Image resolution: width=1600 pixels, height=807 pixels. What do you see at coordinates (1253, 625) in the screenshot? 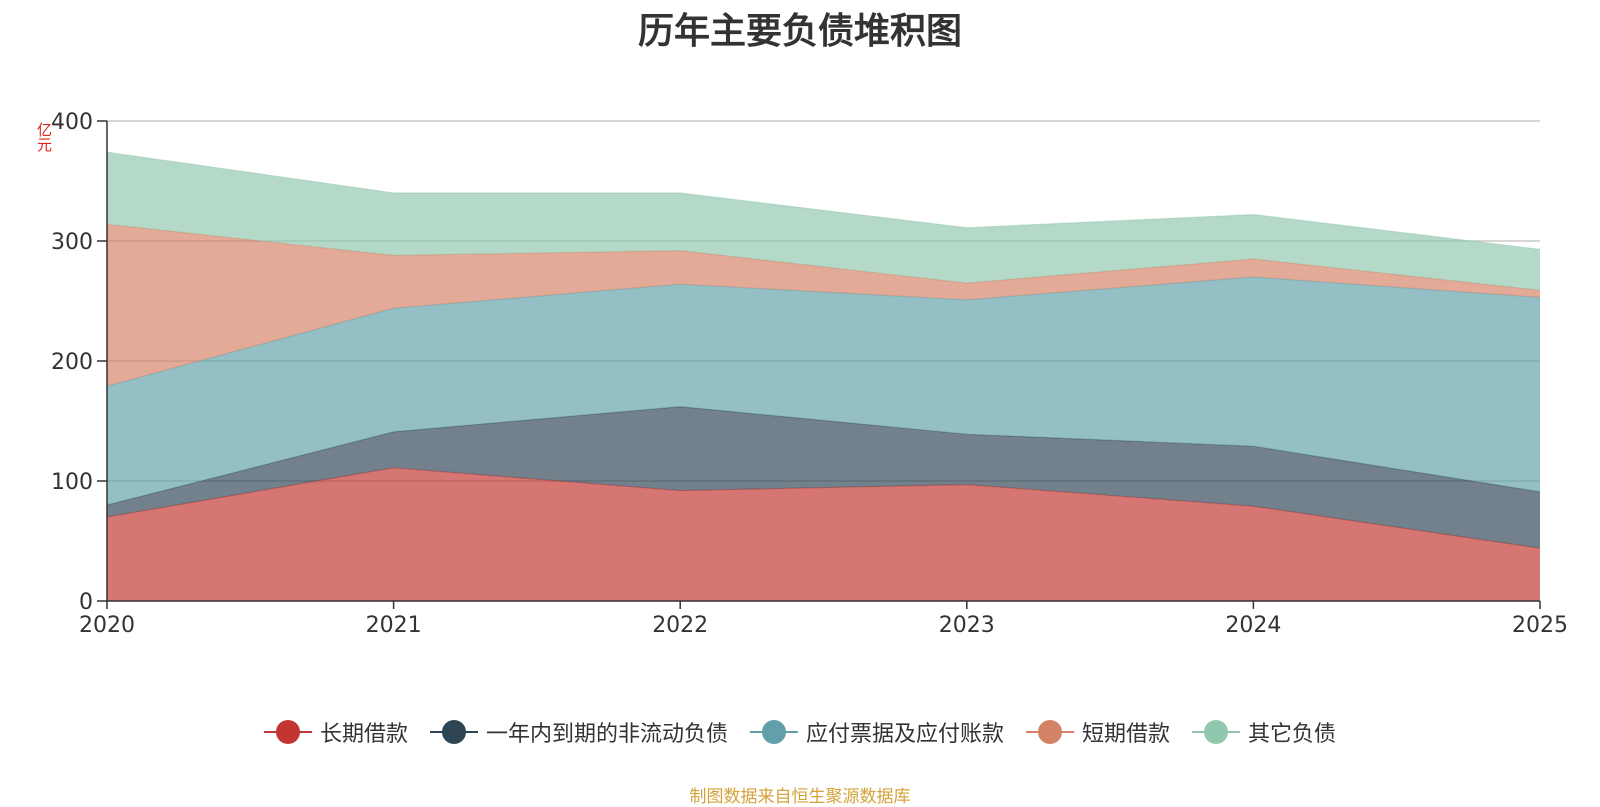
I see `x-tick-label: 2024` at bounding box center [1253, 625].